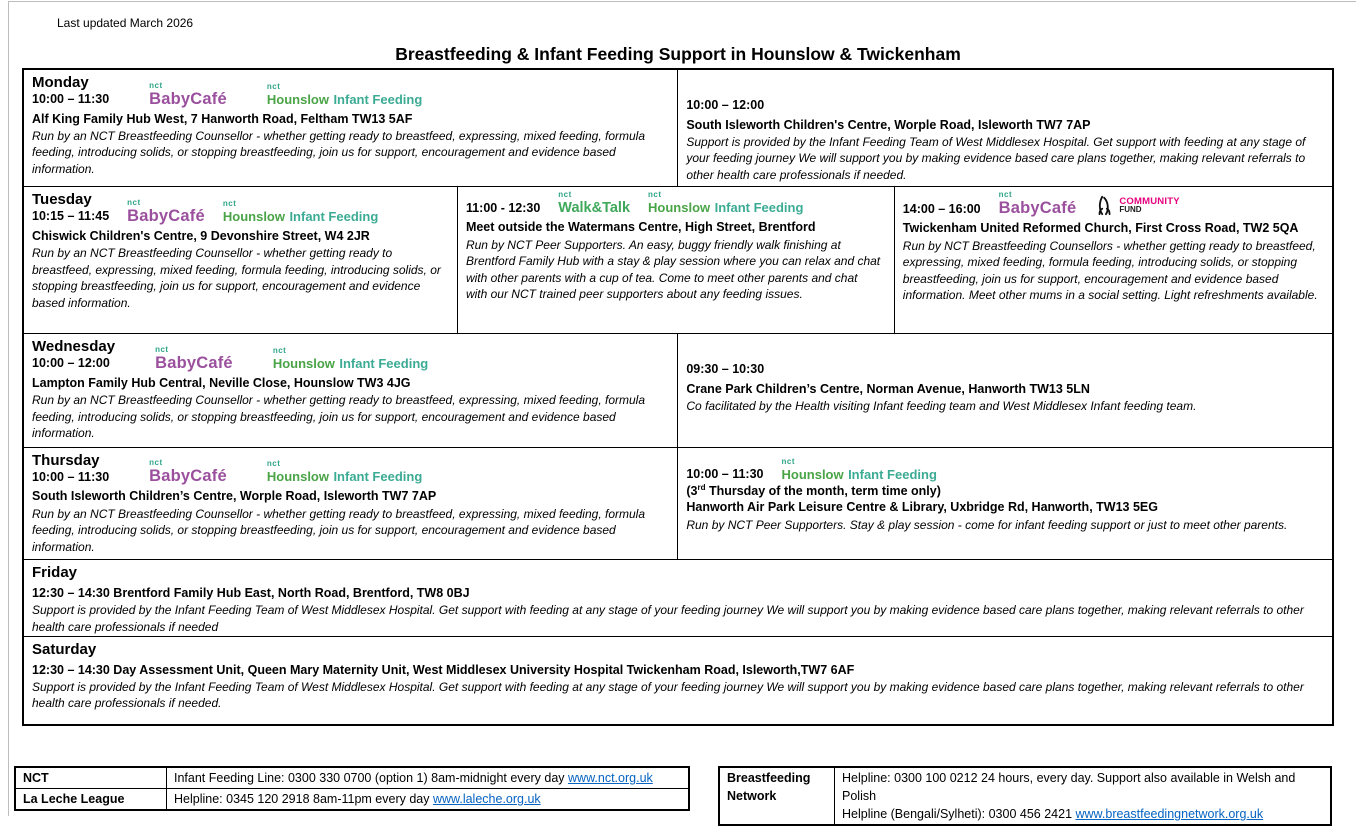  Describe the element at coordinates (486, 799) in the screenshot. I see `laleche-website-link: www.laleche.org.uk` at that location.